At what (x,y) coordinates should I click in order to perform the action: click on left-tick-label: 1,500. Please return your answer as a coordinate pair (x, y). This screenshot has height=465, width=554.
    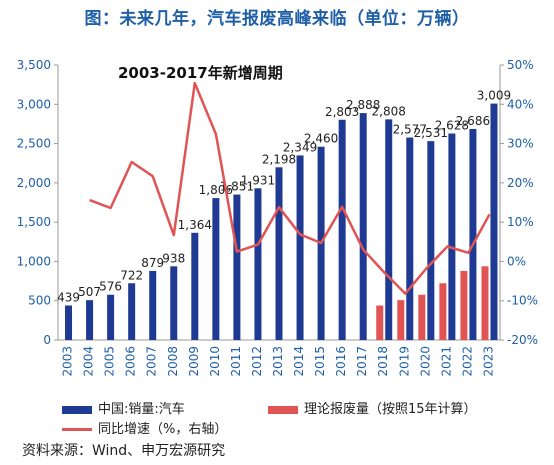
    Looking at the image, I should click on (34, 222).